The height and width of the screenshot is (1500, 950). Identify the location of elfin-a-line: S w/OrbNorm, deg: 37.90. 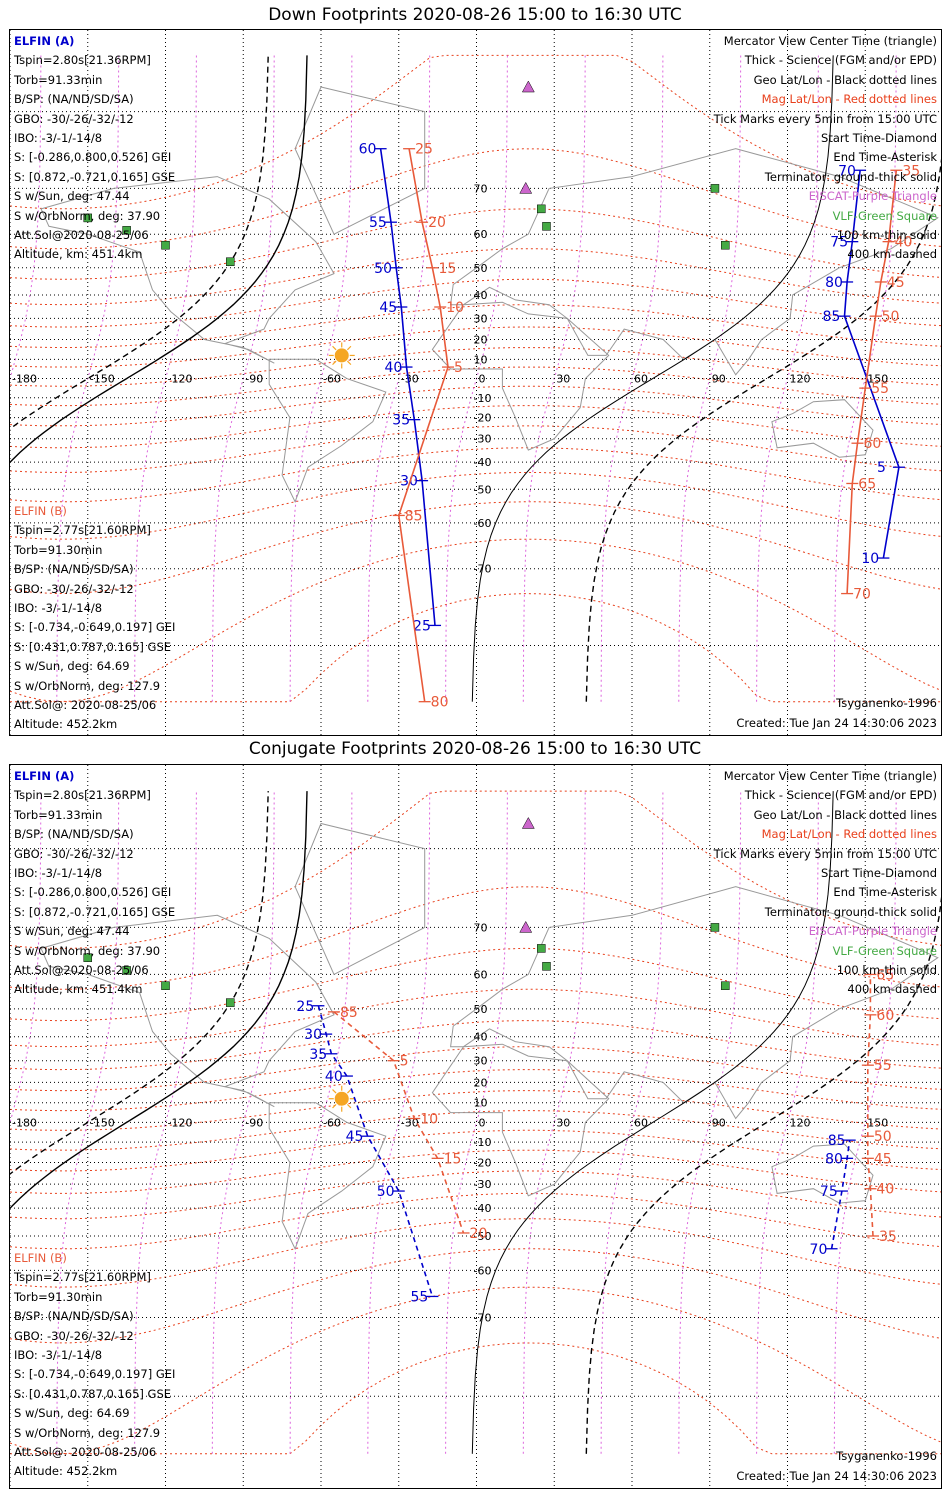
(87, 950).